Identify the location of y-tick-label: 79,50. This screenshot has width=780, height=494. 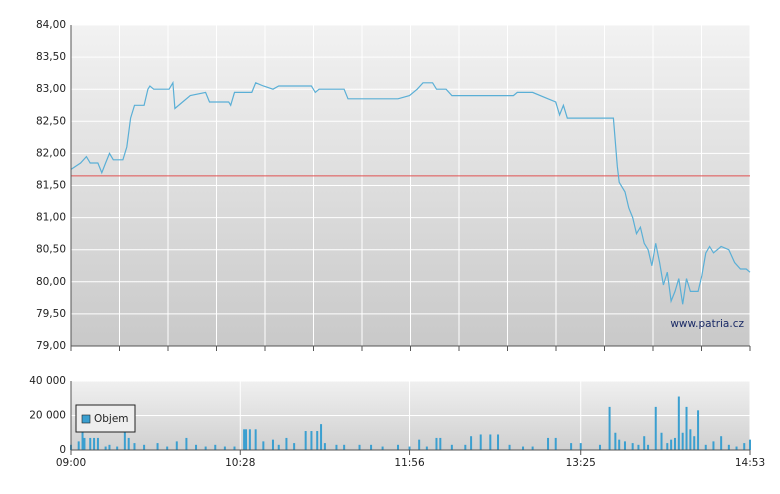
(51, 314).